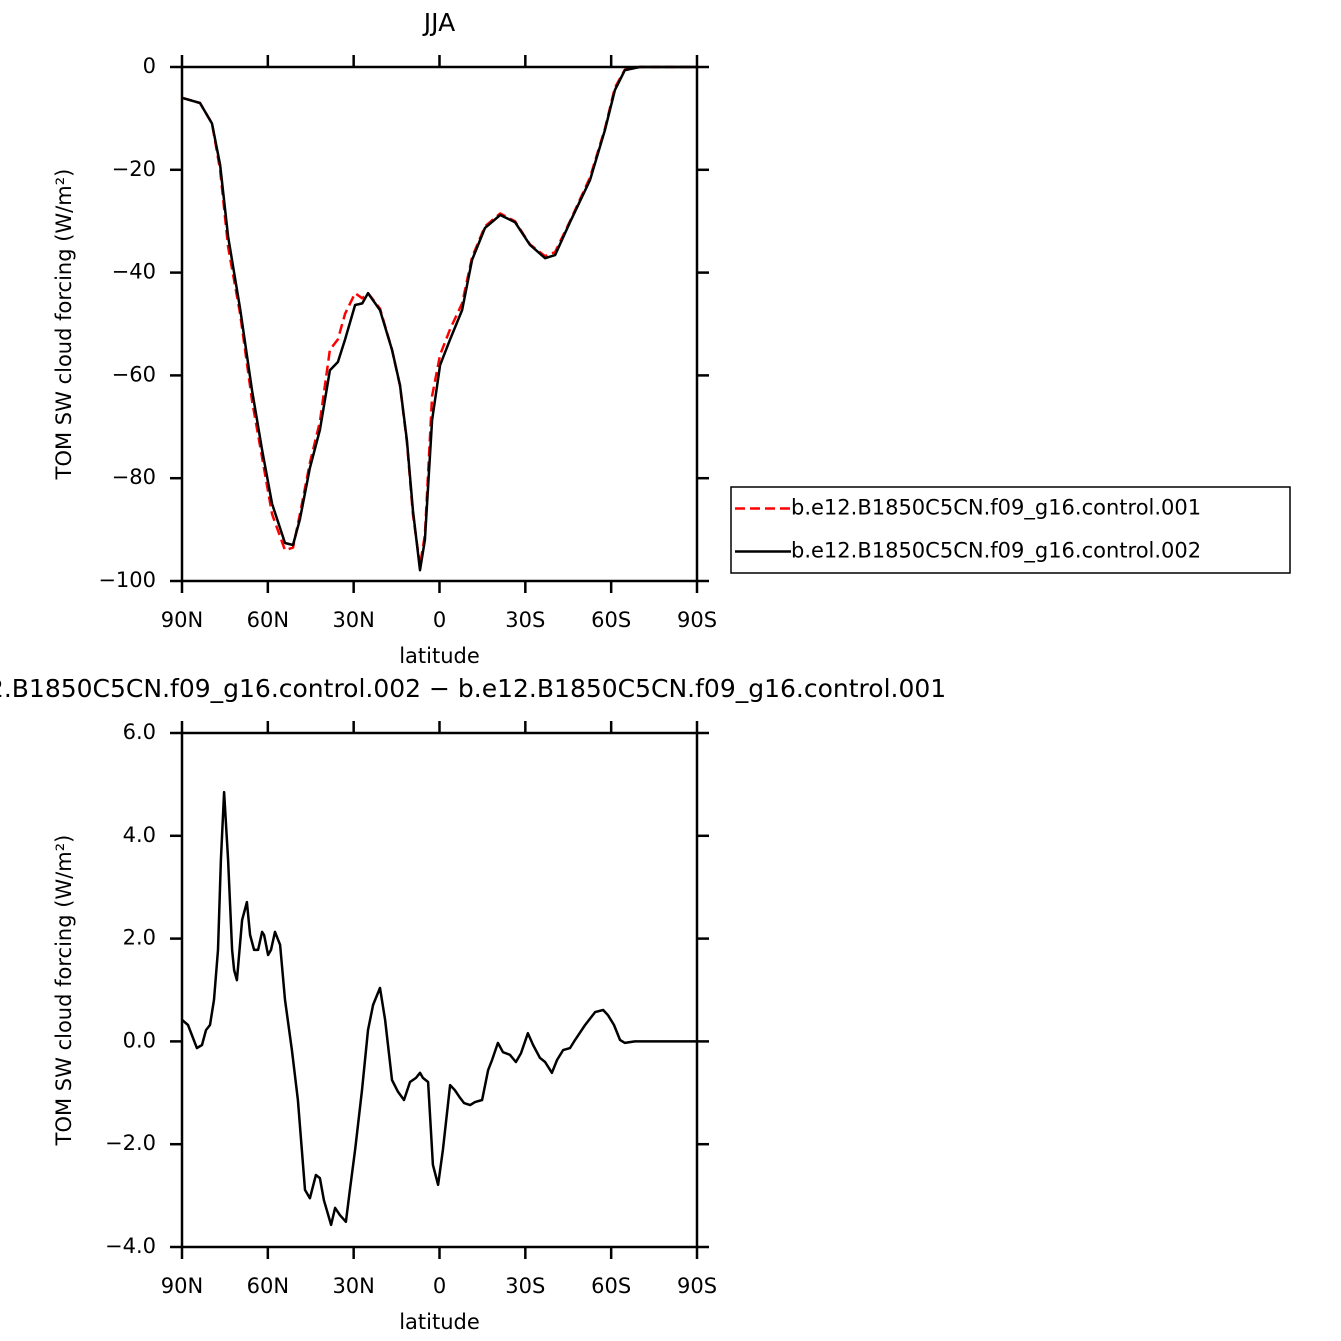 This screenshot has height=1341, width=1341. What do you see at coordinates (139, 835) in the screenshot?
I see `y-tick-label: 4.0` at bounding box center [139, 835].